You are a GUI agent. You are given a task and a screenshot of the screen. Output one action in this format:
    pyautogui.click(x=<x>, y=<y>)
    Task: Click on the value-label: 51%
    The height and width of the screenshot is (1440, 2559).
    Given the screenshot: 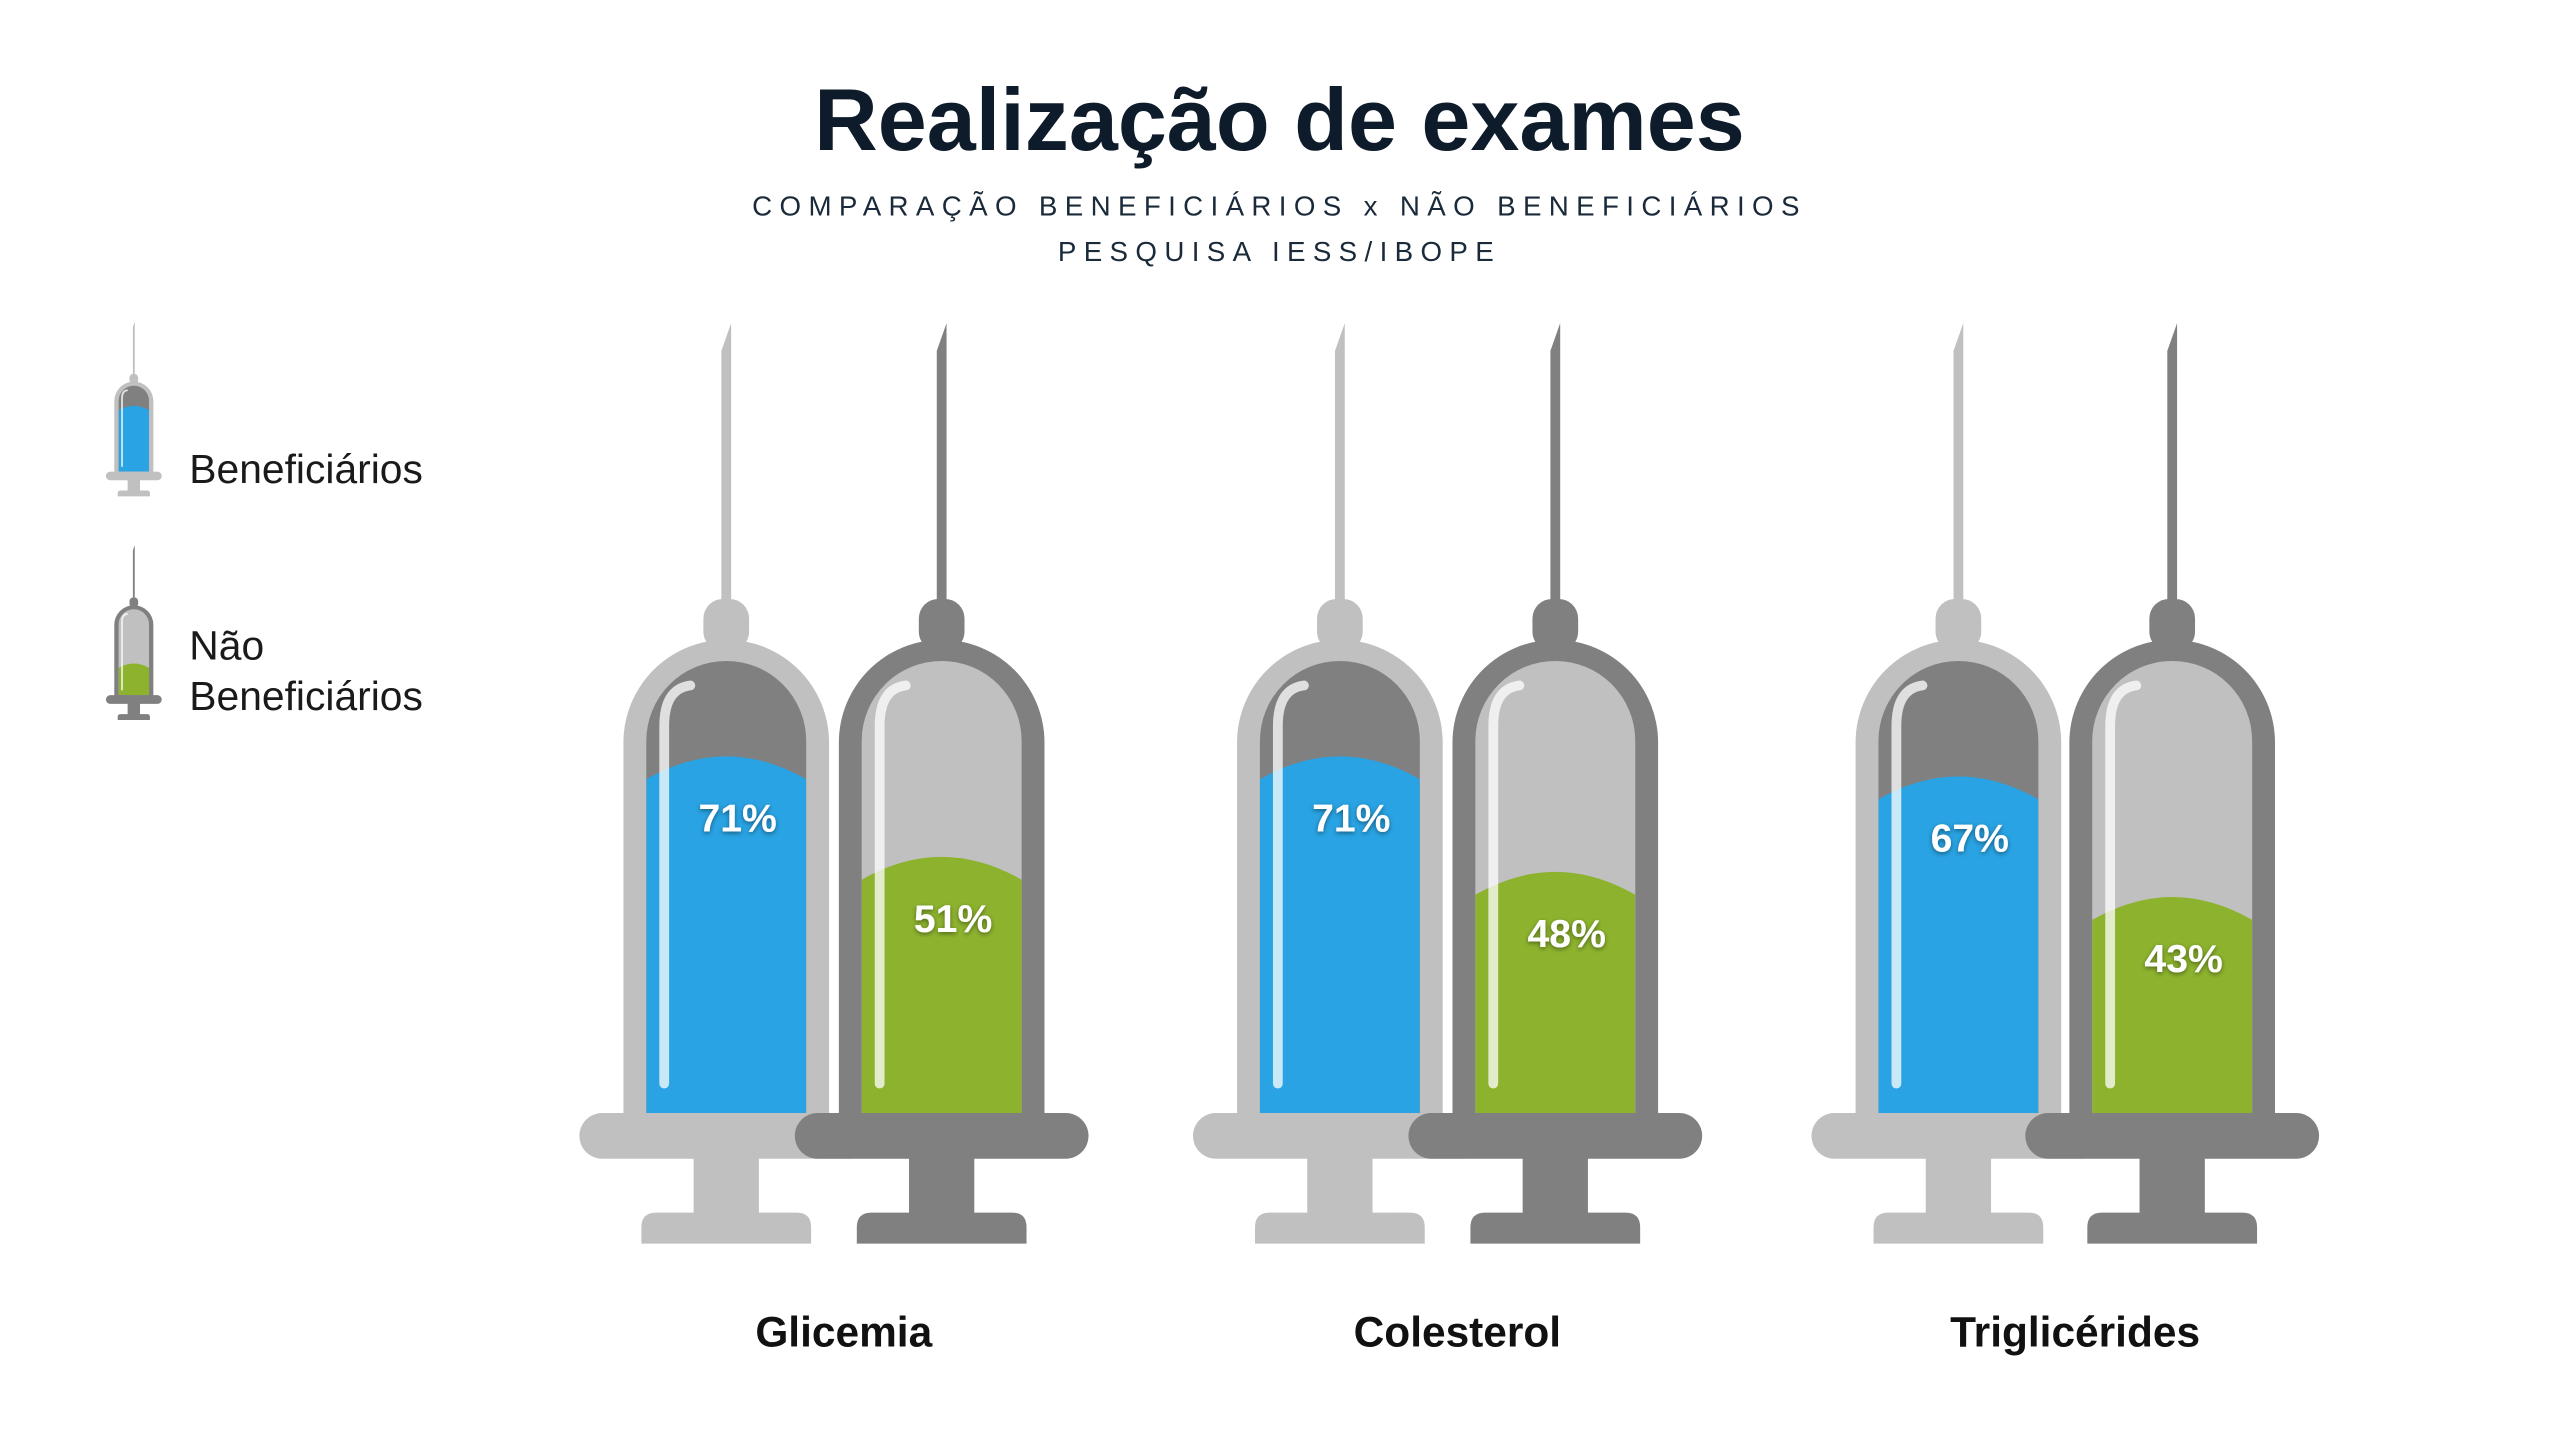 What is the action you would take?
    pyautogui.click(x=953, y=919)
    